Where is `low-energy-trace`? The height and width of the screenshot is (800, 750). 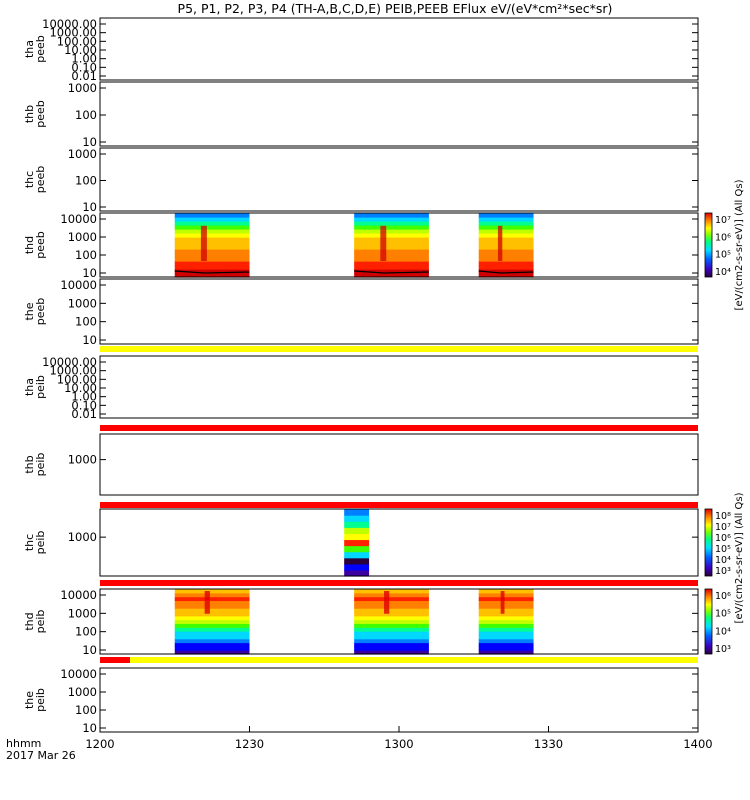 low-energy-trace is located at coordinates (212, 272).